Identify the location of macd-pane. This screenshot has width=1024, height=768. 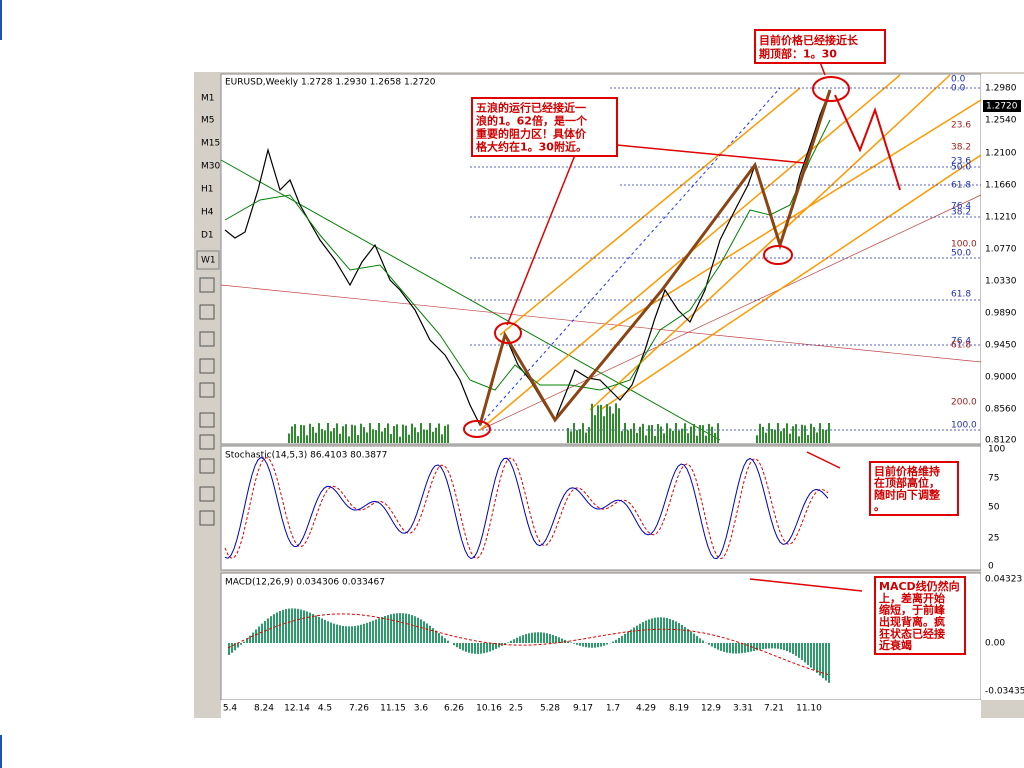
(601, 636).